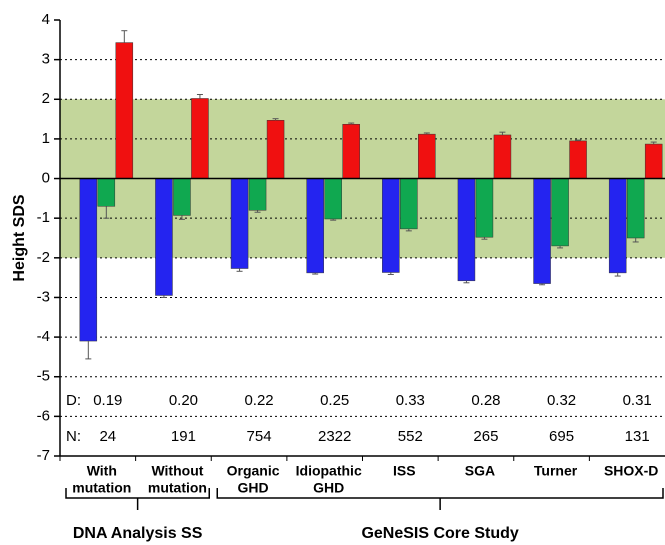 The height and width of the screenshot is (545, 665). What do you see at coordinates (46, 19) in the screenshot?
I see `y-tick-label: 4` at bounding box center [46, 19].